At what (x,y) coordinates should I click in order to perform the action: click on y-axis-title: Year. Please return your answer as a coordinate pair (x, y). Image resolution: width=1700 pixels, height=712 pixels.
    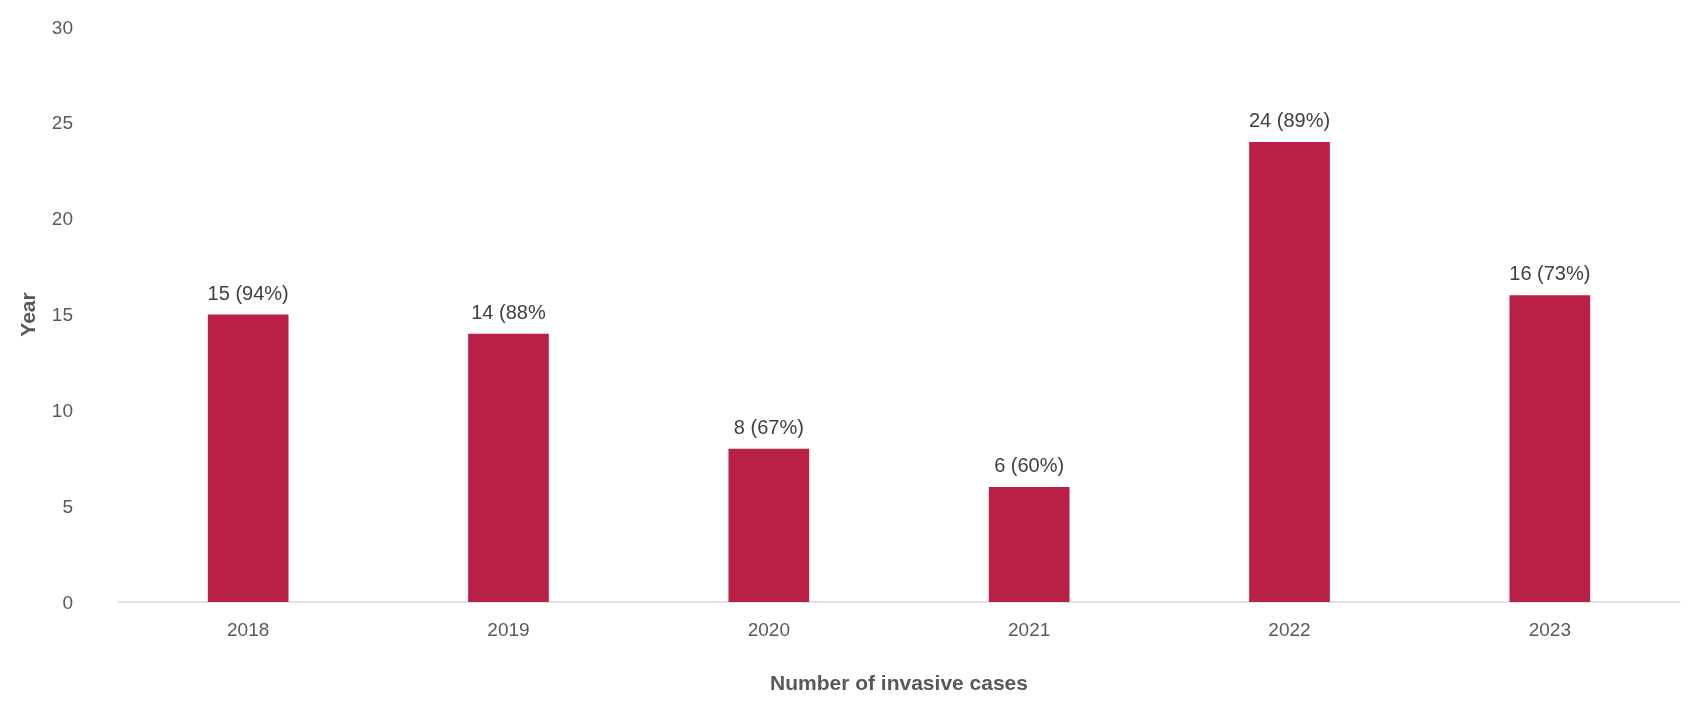
    Looking at the image, I should click on (27, 314).